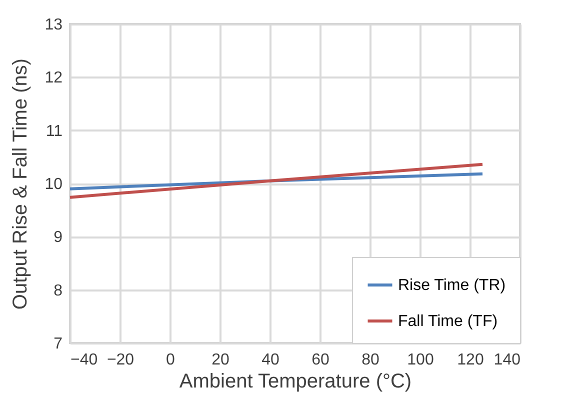  Describe the element at coordinates (53, 184) in the screenshot. I see `y-tick-label: 10` at that location.